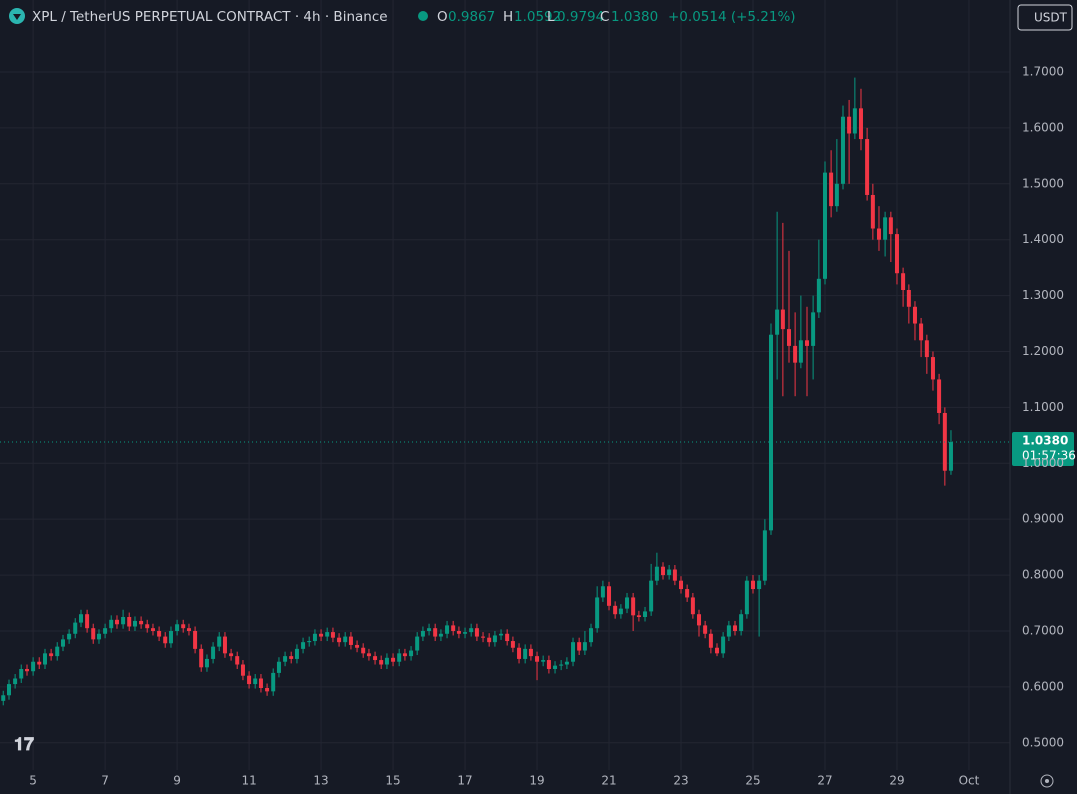  I want to click on x-tick-label: 15, so click(392, 781).